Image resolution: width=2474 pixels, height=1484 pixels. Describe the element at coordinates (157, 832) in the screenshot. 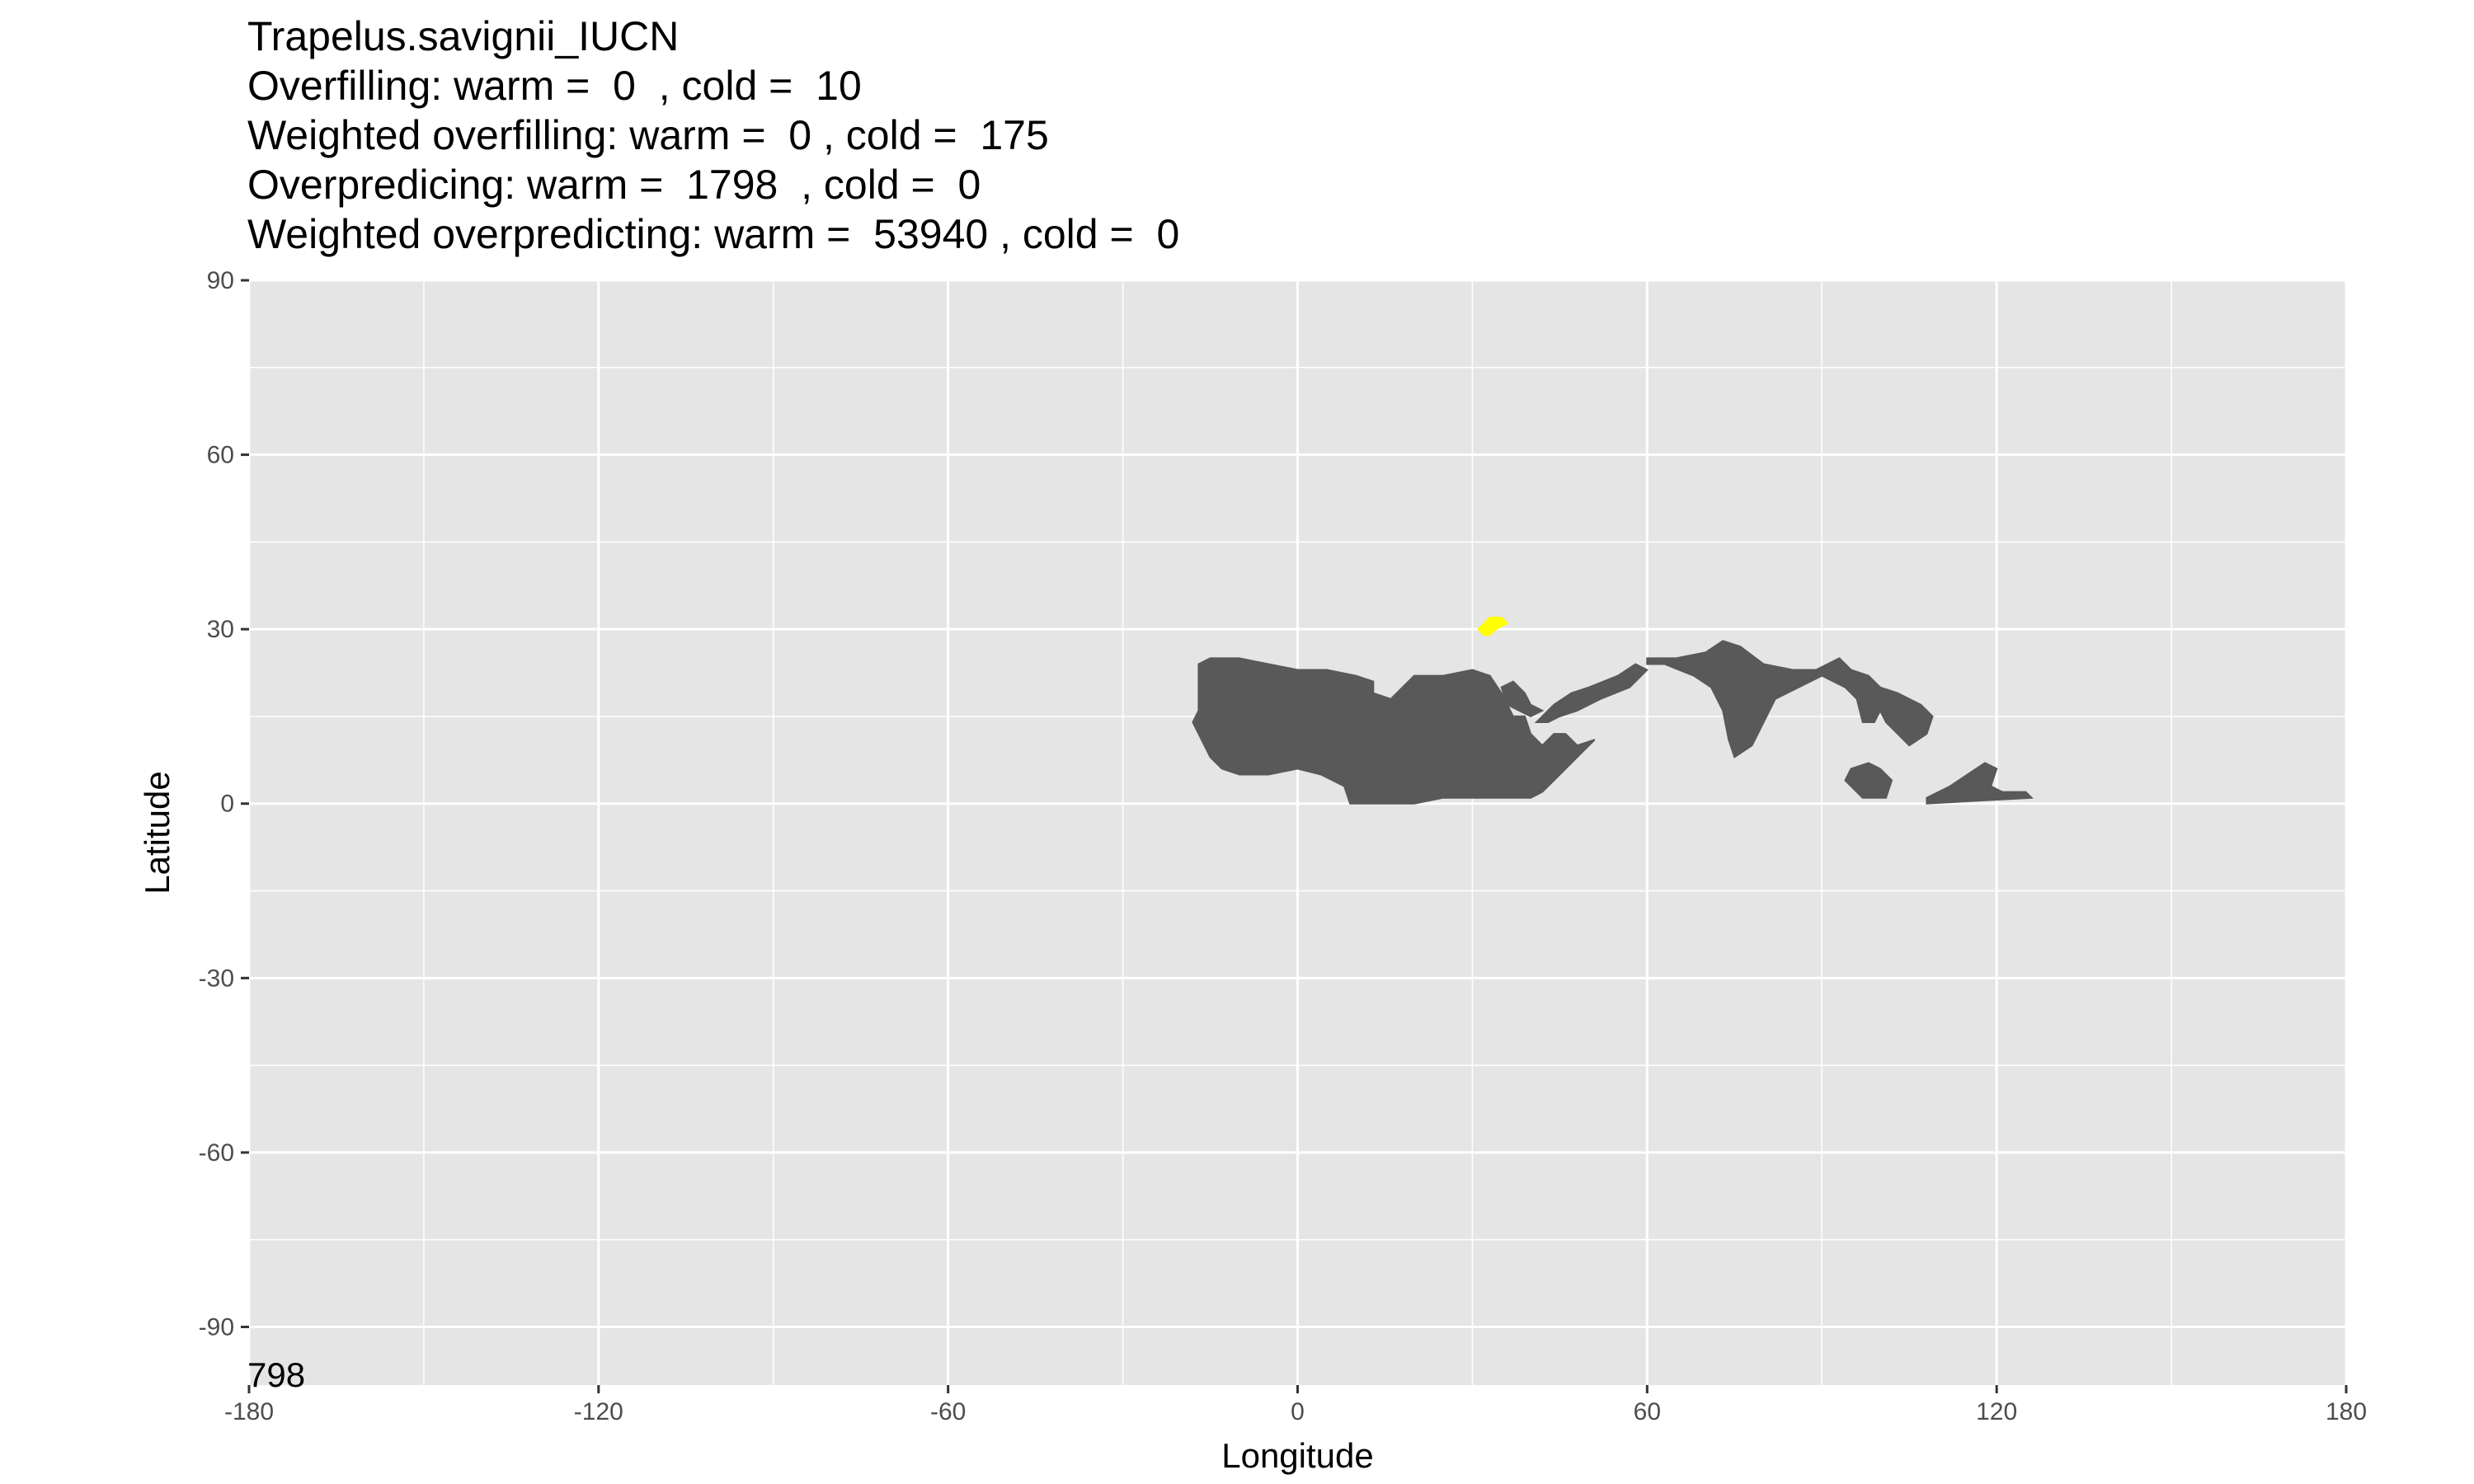

I see `y-axis-title: Latitude` at that location.